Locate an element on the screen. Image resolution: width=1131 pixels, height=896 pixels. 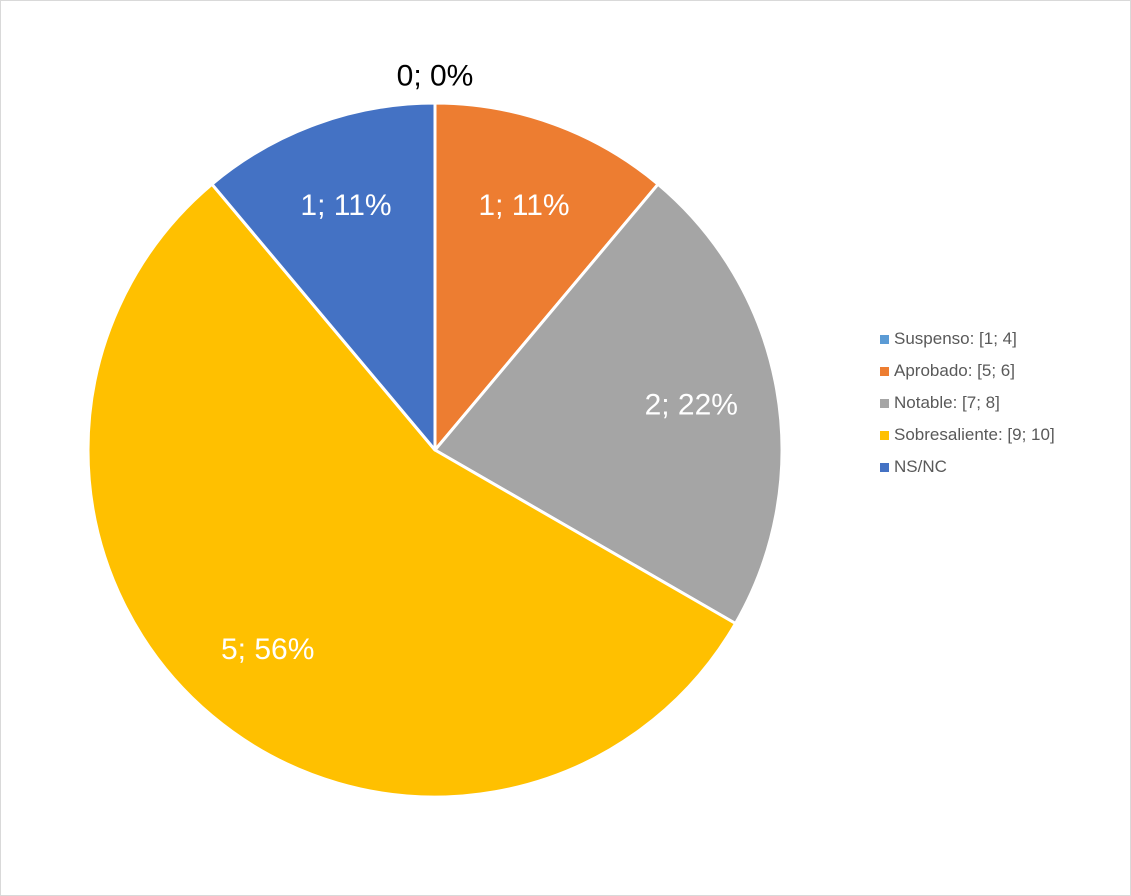
legend-item-ns-nc: NS/NC is located at coordinates (967, 467).